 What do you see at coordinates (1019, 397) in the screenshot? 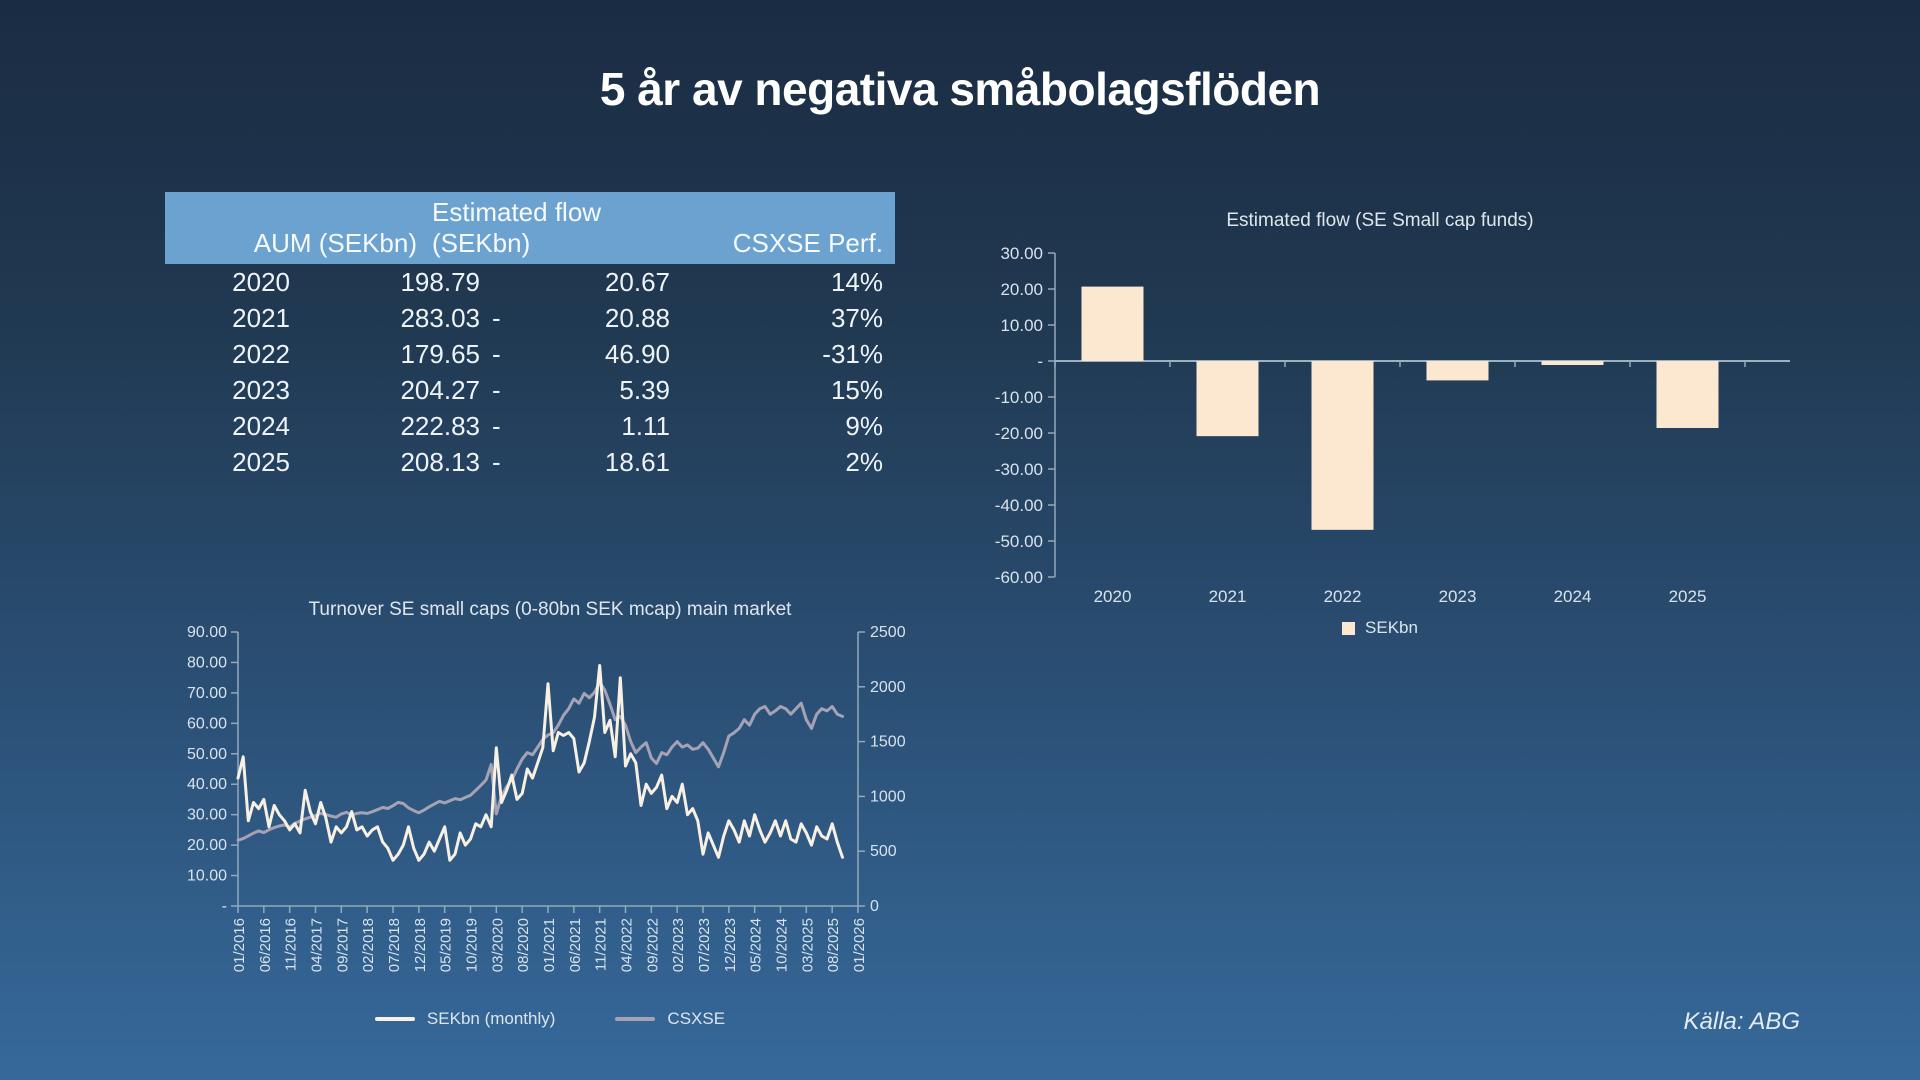
I see `svg-text: -10.00` at bounding box center [1019, 397].